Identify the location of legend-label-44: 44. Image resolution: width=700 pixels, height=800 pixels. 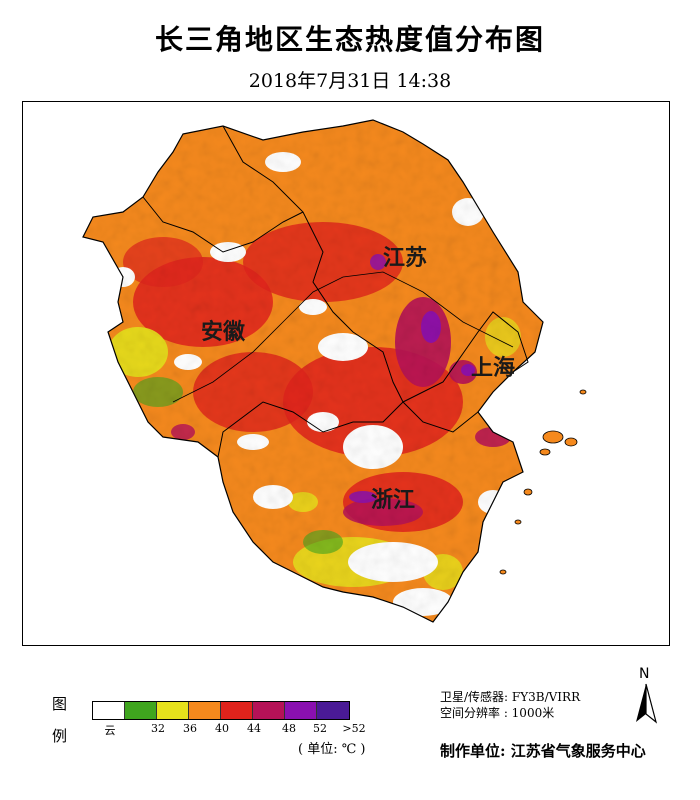
(254, 728).